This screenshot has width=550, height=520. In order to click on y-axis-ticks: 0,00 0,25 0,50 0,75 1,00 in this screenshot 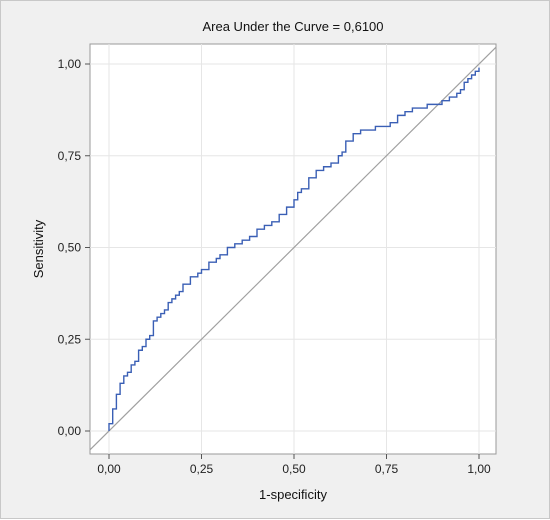, I will do `click(74, 247)`.